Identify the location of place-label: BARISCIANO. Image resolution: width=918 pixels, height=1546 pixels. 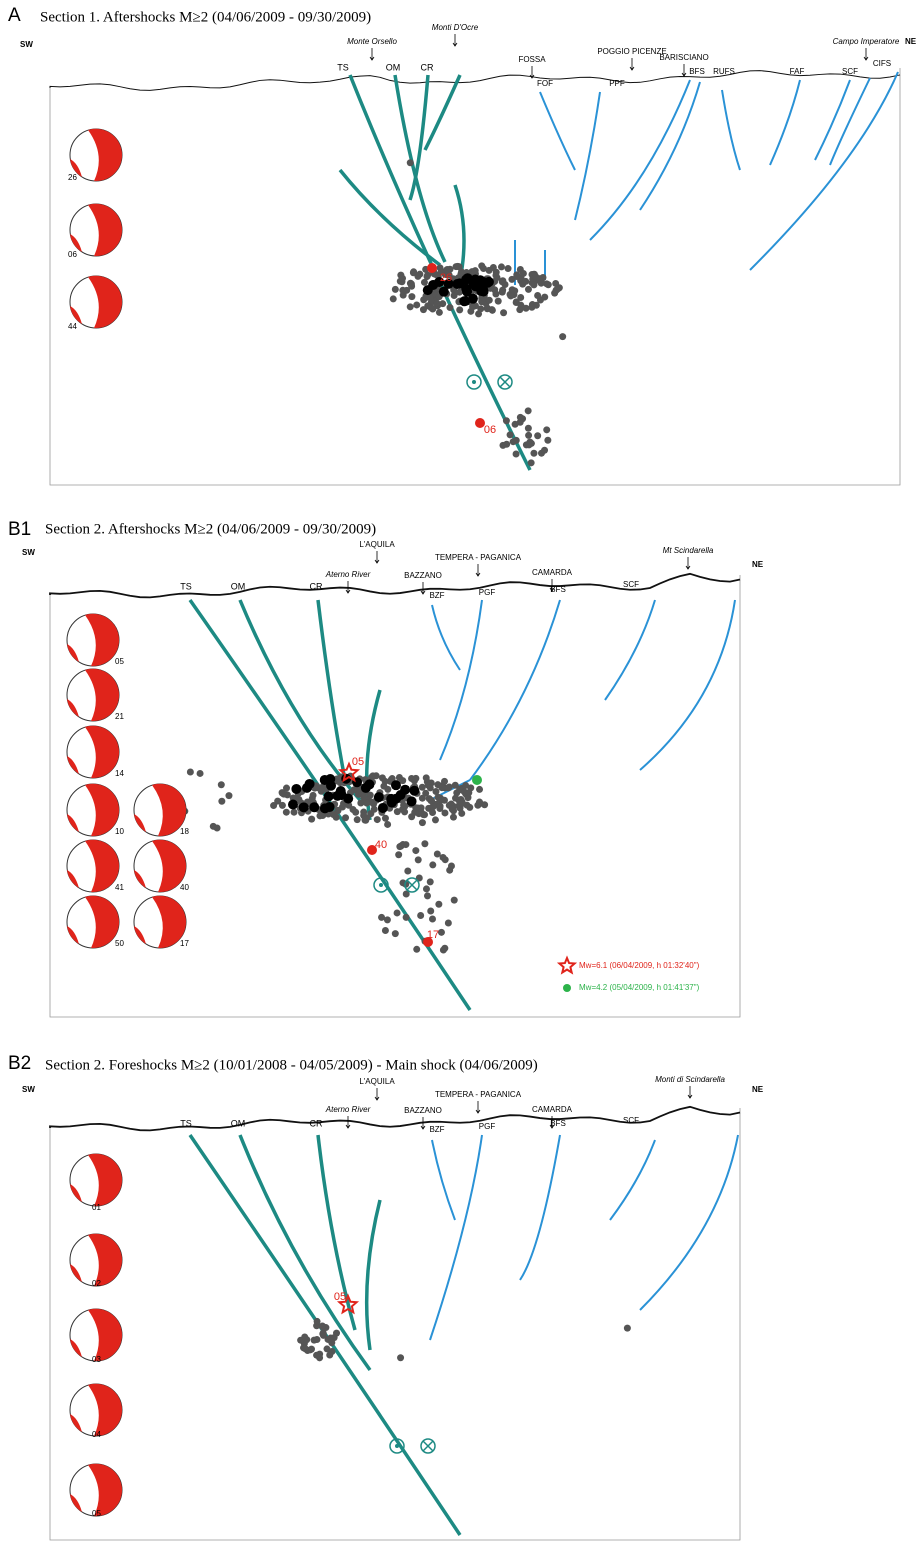
(683, 57).